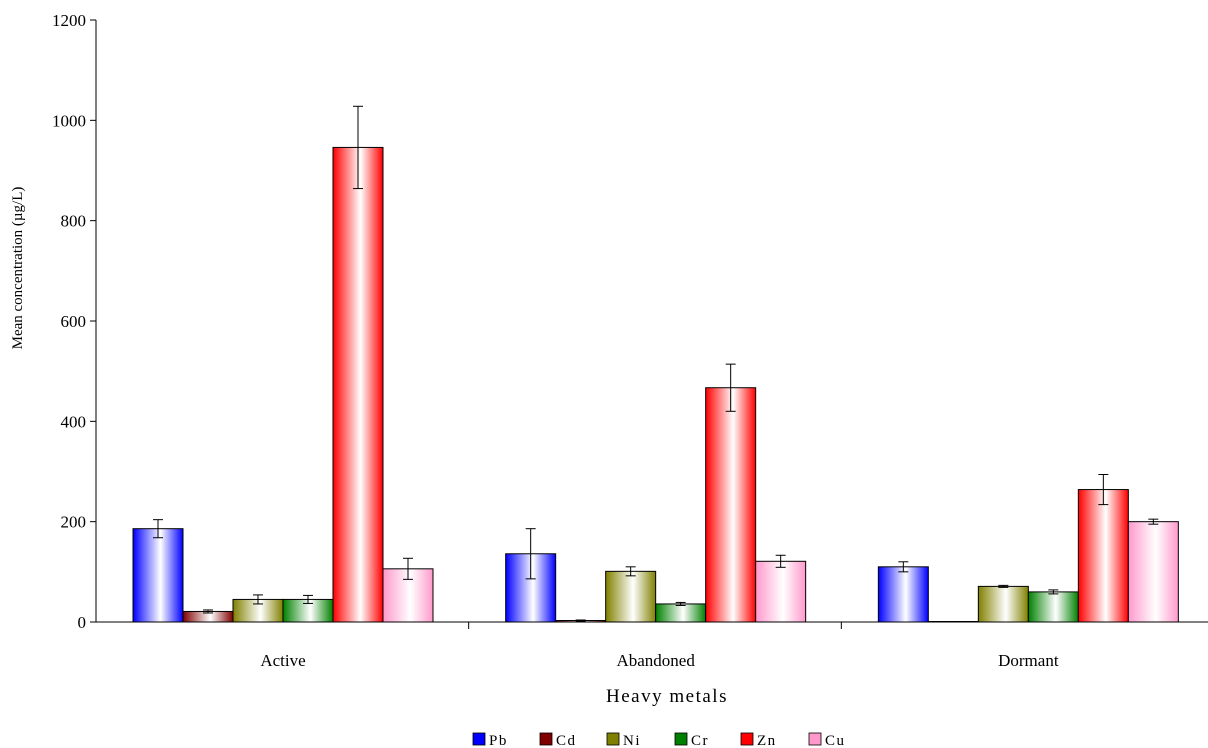 The width and height of the screenshot is (1208, 748). I want to click on bar-pb-active, so click(158, 575).